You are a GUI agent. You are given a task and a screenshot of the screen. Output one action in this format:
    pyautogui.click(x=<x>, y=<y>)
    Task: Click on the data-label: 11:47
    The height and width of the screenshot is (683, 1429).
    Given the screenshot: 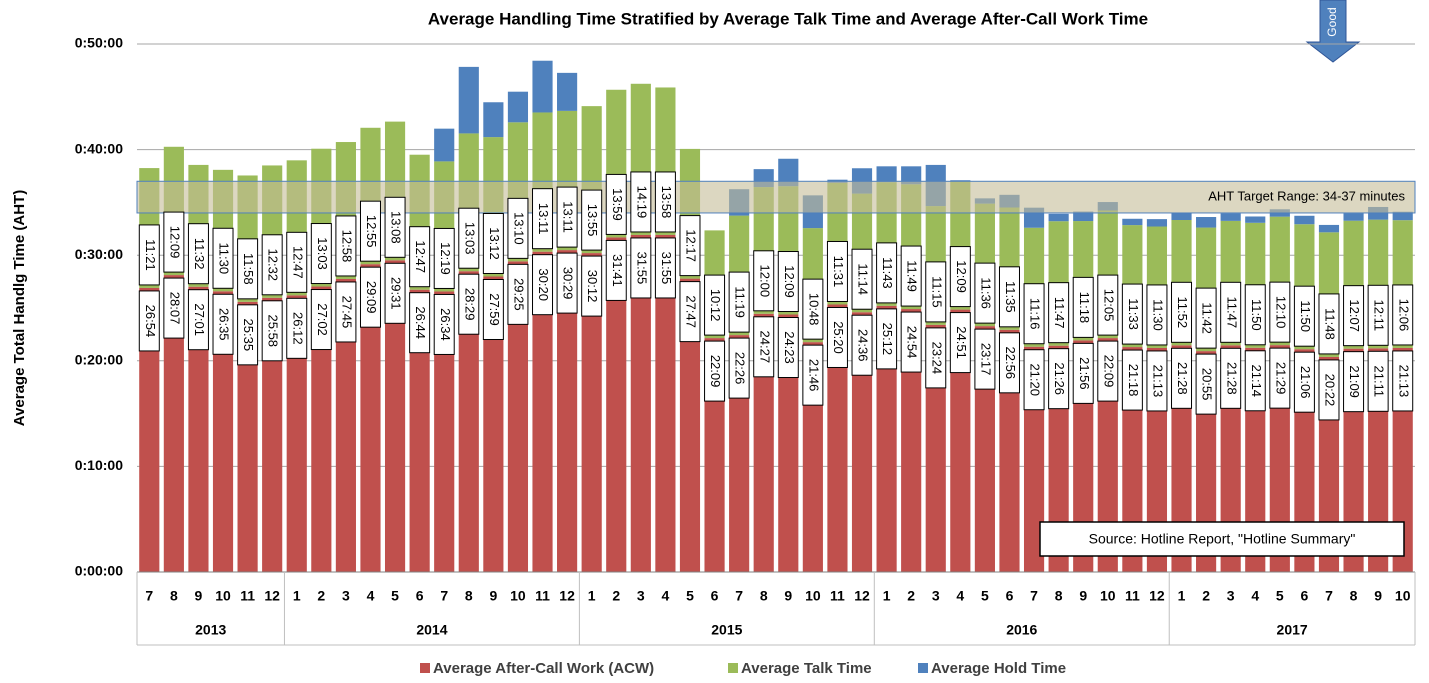 What is the action you would take?
    pyautogui.click(x=1231, y=313)
    